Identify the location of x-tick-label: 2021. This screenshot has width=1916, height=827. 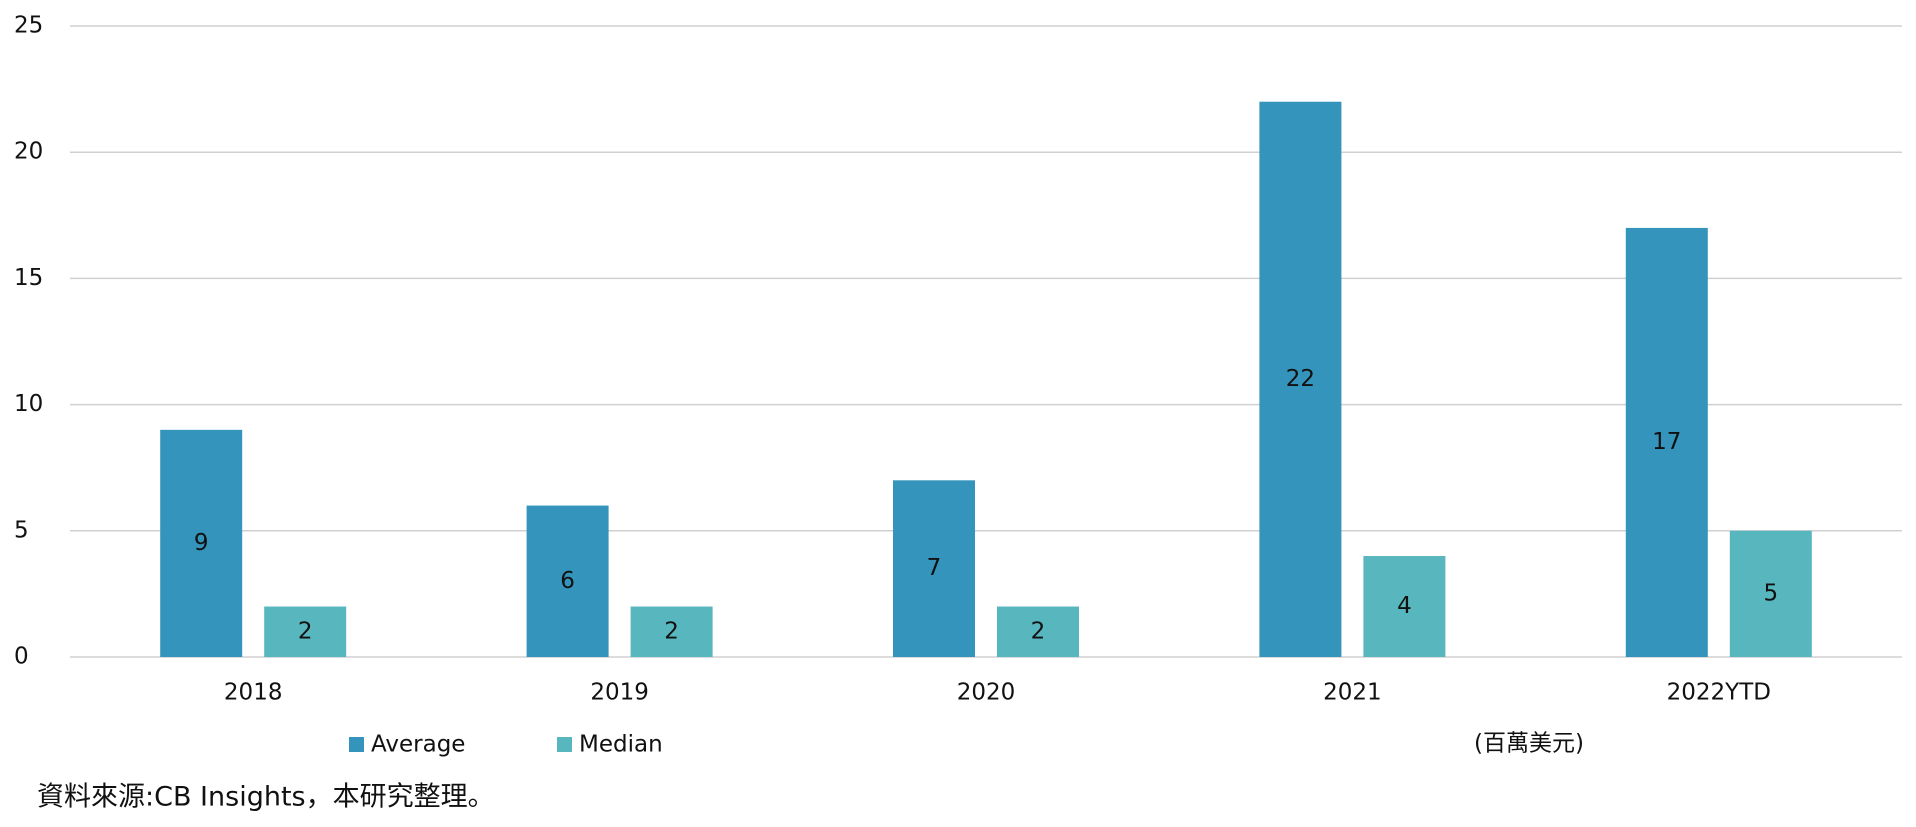
(1352, 693).